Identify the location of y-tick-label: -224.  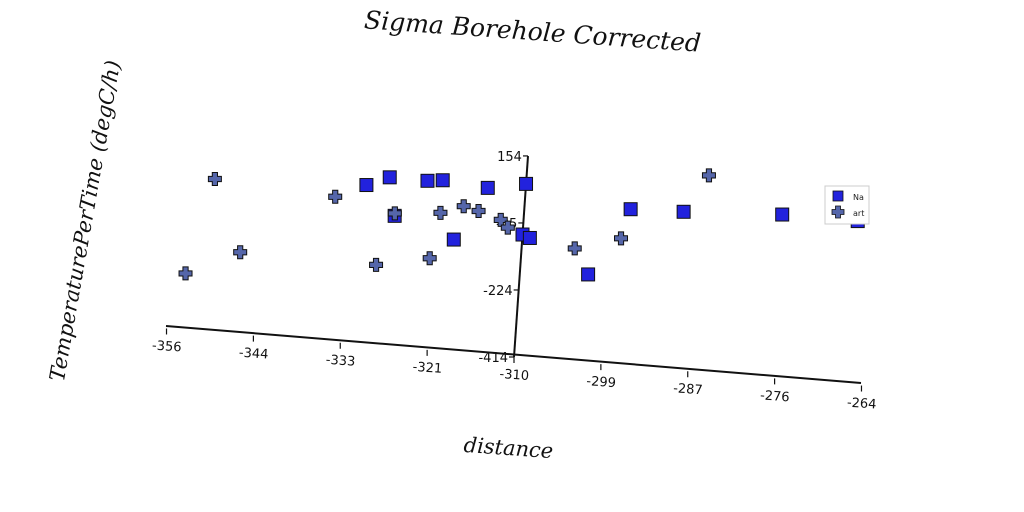
(498, 291).